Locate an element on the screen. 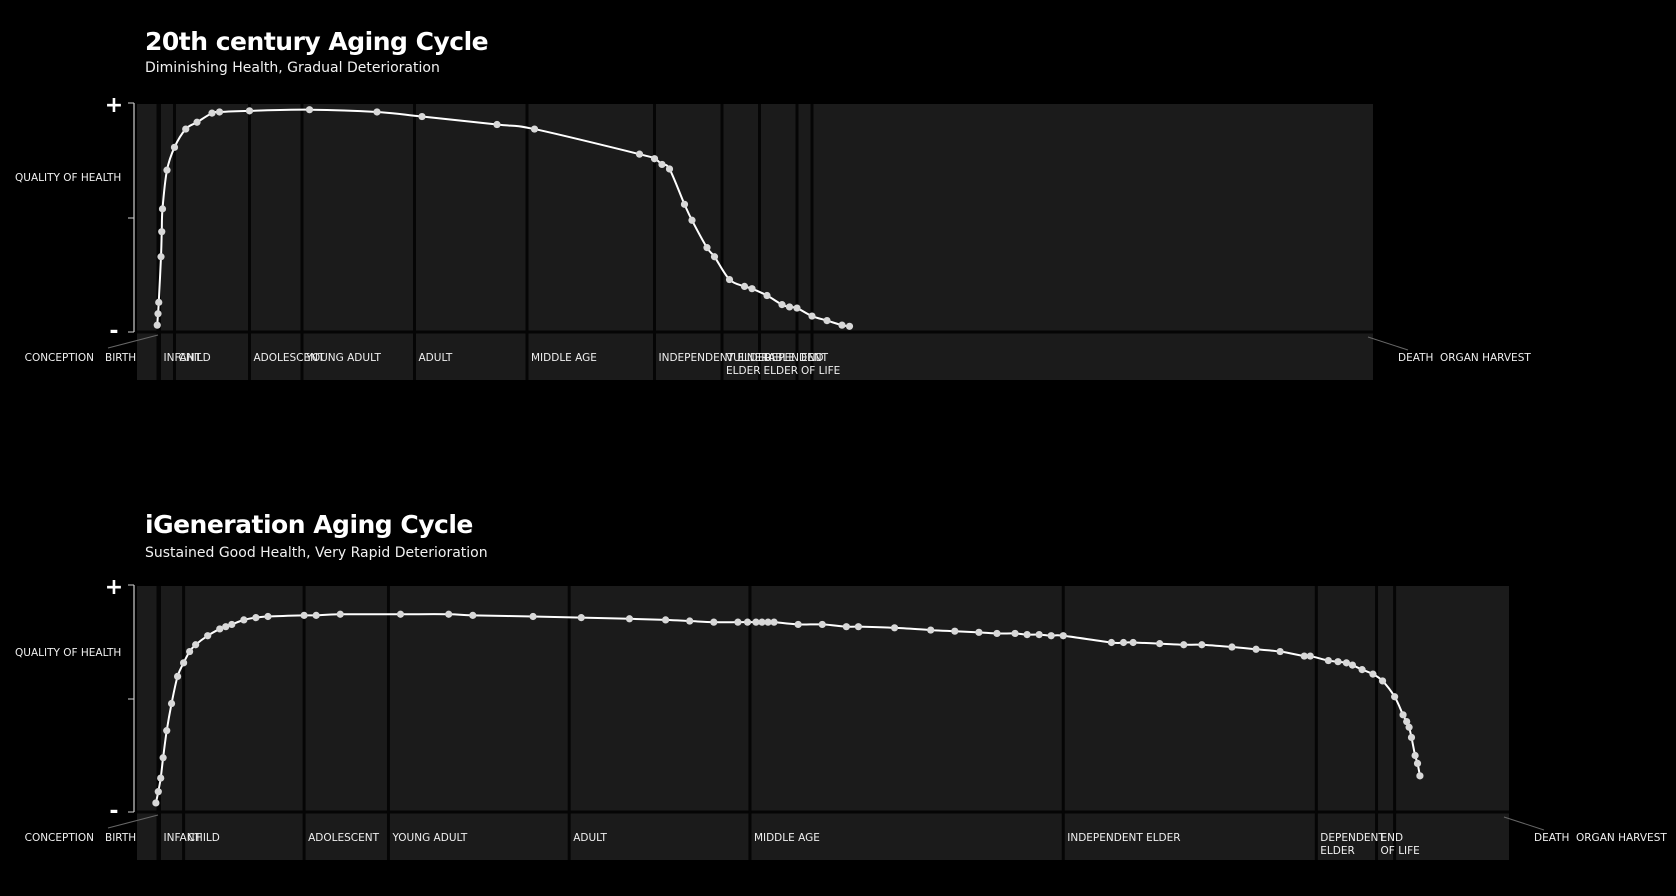 The height and width of the screenshot is (896, 1676). stage-label: CHILD is located at coordinates (204, 838).